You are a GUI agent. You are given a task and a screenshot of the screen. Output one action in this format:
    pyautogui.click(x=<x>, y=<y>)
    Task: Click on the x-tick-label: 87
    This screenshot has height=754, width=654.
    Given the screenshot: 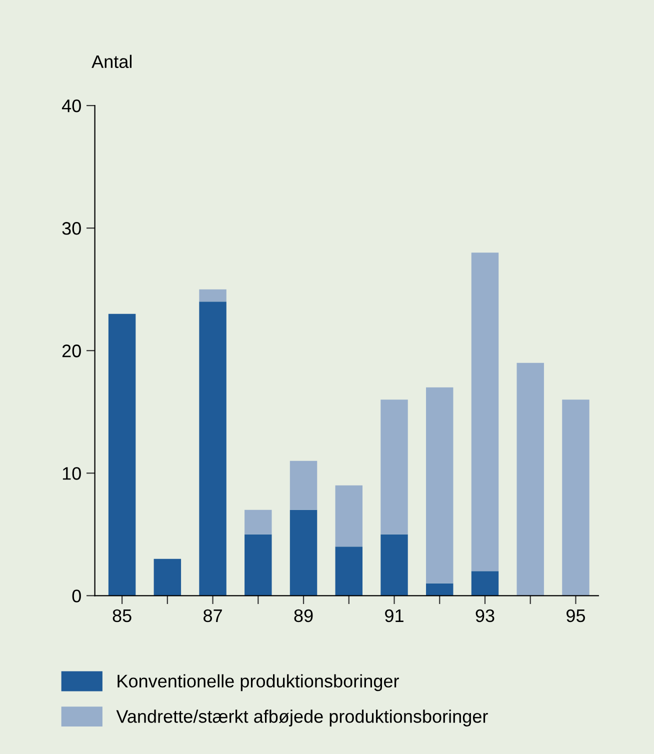 What is the action you would take?
    pyautogui.click(x=213, y=615)
    